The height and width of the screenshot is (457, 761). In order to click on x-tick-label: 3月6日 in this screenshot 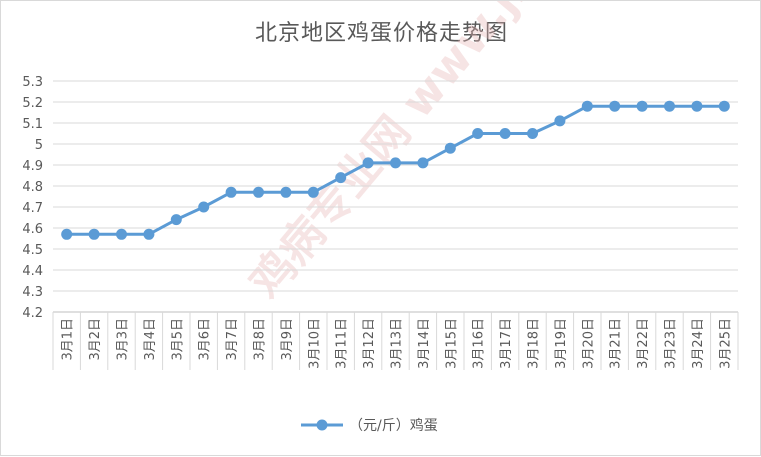, I will do `click(205, 339)`.